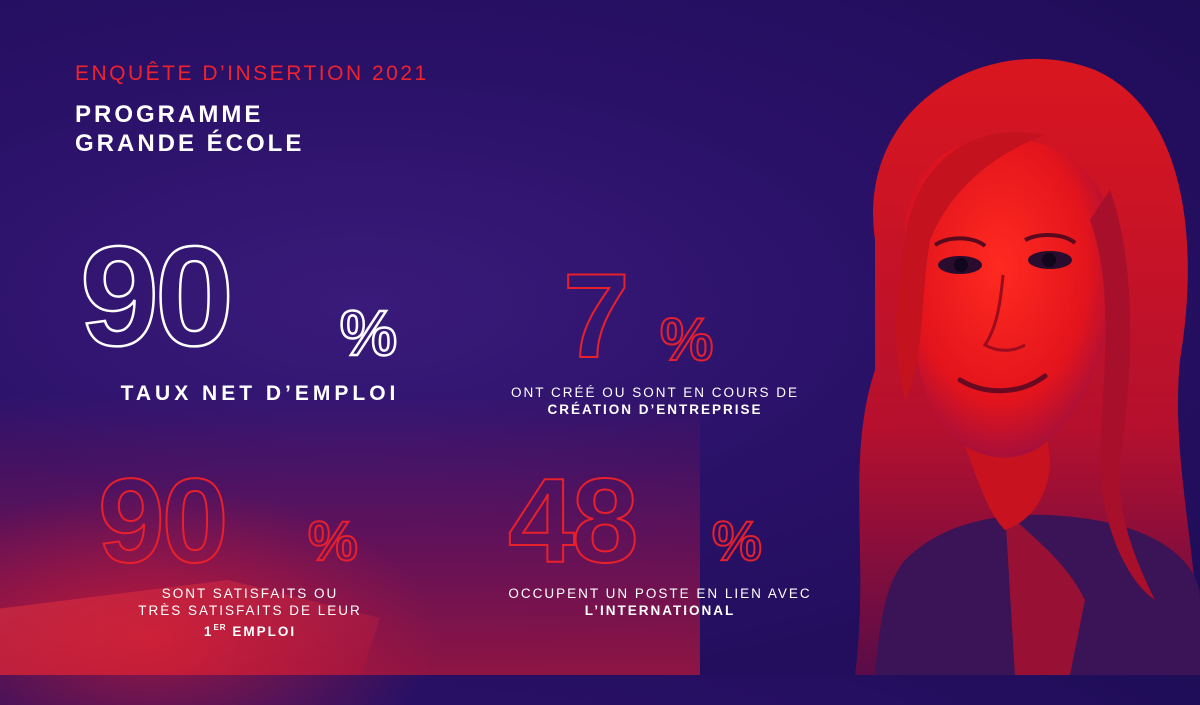 This screenshot has width=1200, height=705. Describe the element at coordinates (220, 627) in the screenshot. I see `ordinal-suffix: ER` at that location.